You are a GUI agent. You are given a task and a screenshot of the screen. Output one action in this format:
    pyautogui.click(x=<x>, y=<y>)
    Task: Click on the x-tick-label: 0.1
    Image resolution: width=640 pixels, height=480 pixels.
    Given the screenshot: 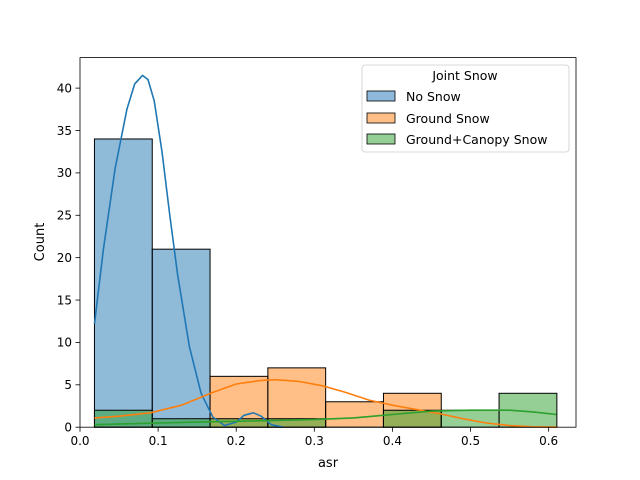 What is the action you would take?
    pyautogui.click(x=158, y=441)
    